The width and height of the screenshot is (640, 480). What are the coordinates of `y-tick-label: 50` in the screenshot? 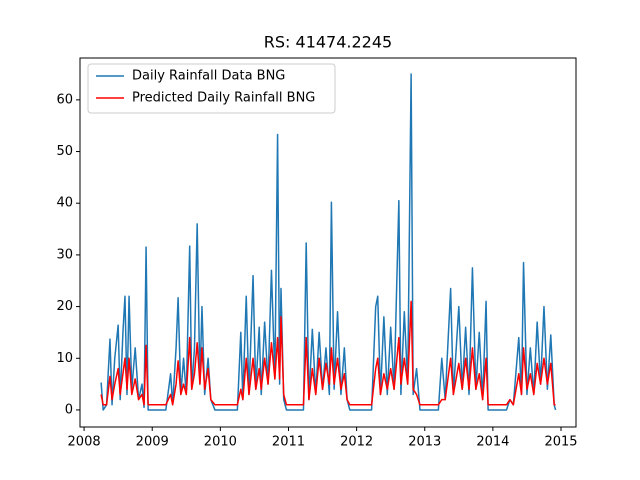 It's located at (64, 151).